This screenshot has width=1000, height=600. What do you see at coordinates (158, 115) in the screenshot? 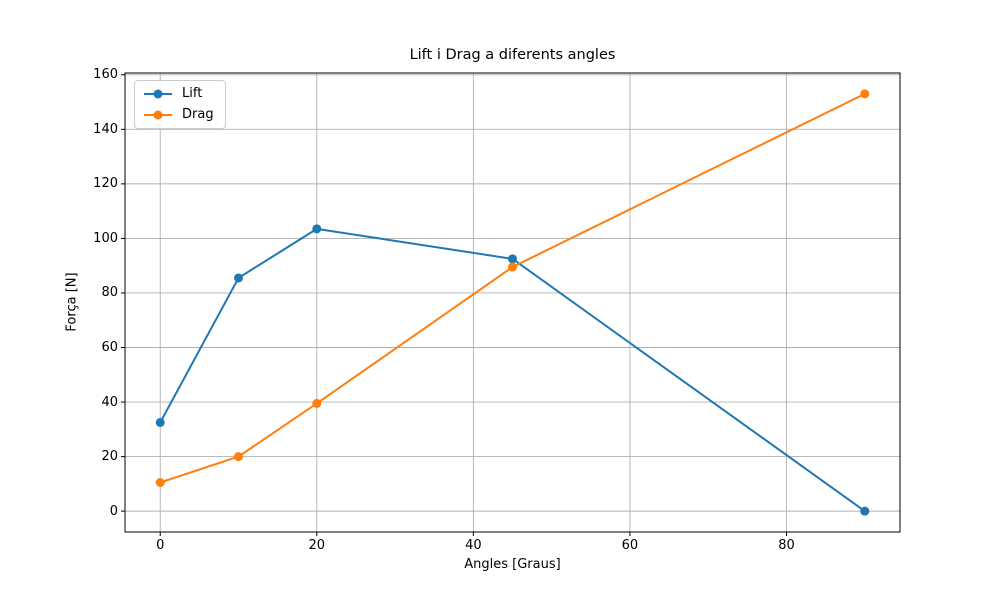
I see `legend-marker-drag-icon` at bounding box center [158, 115].